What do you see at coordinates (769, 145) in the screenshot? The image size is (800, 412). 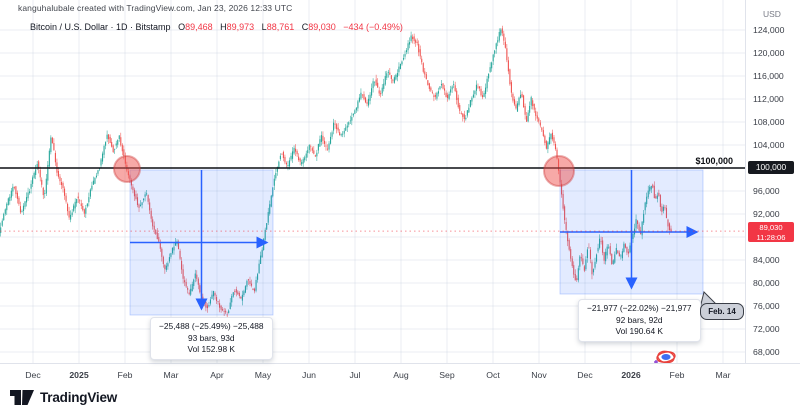 I see `price-tick: 104,000` at bounding box center [769, 145].